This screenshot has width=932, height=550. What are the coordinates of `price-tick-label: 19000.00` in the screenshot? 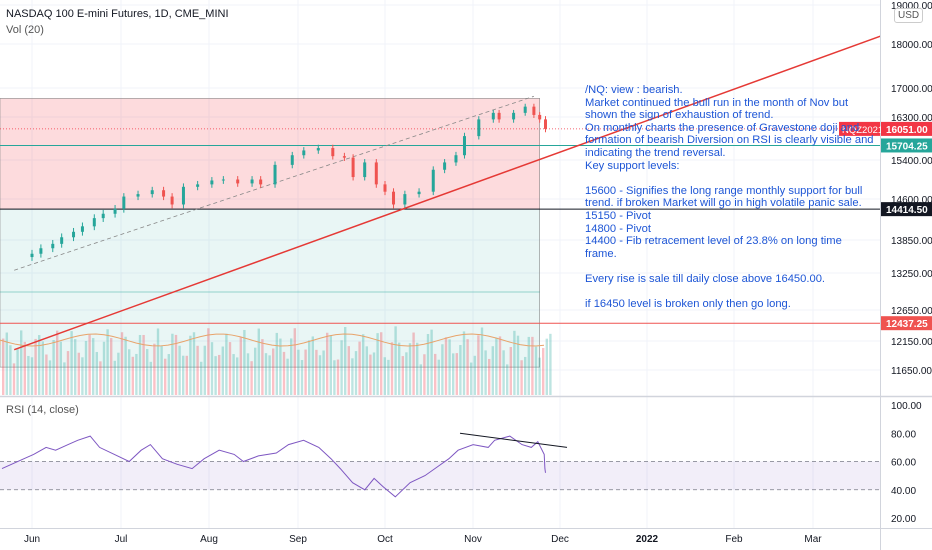 It's located at (911, 6).